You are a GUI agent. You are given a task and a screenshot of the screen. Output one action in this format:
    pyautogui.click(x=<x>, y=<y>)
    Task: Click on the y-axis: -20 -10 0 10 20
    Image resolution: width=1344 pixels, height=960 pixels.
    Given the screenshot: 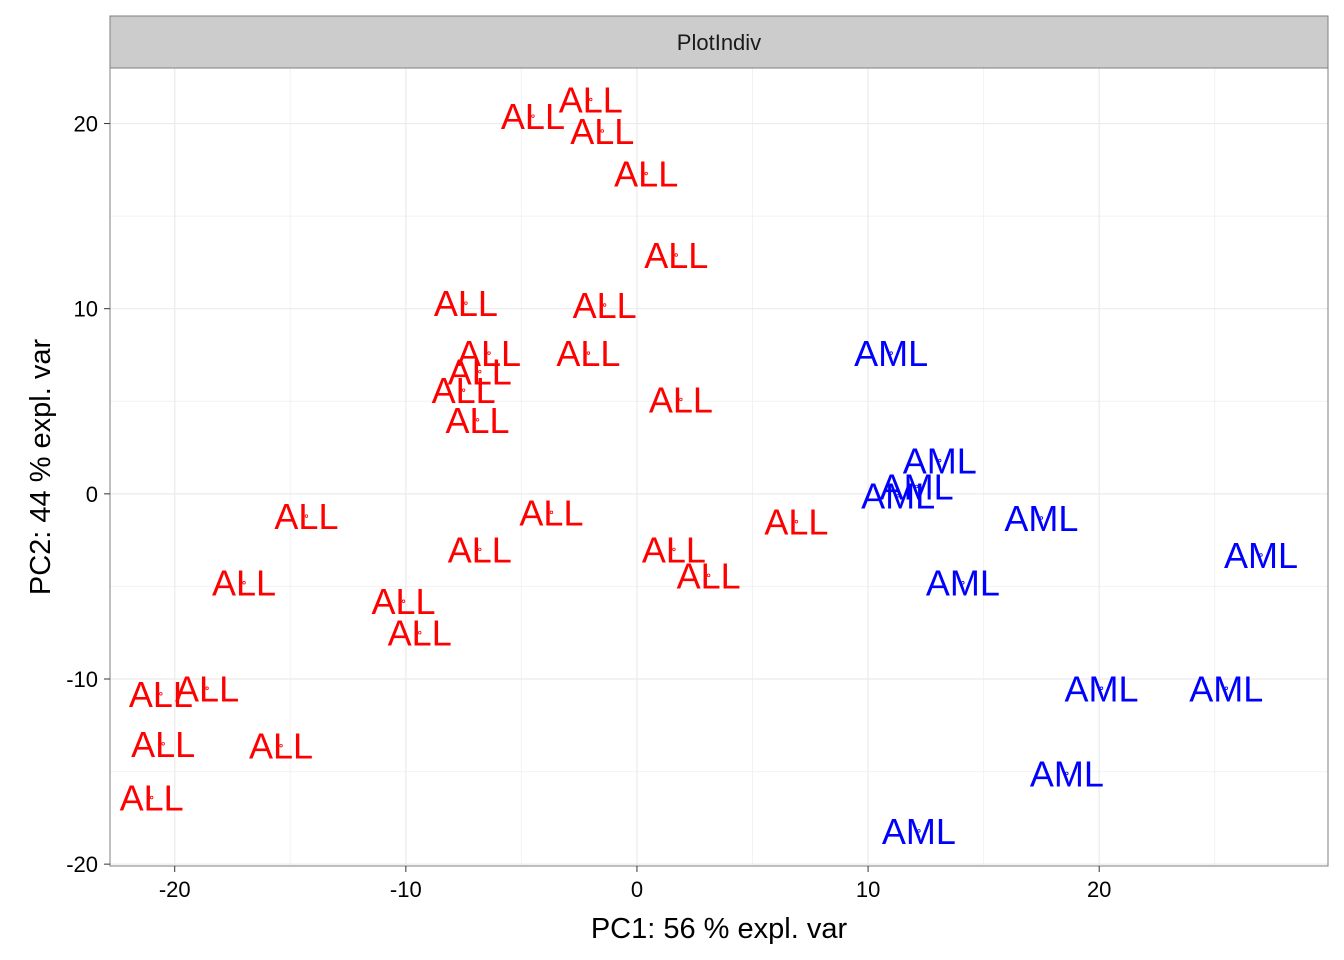 What is the action you would take?
    pyautogui.click(x=88, y=494)
    